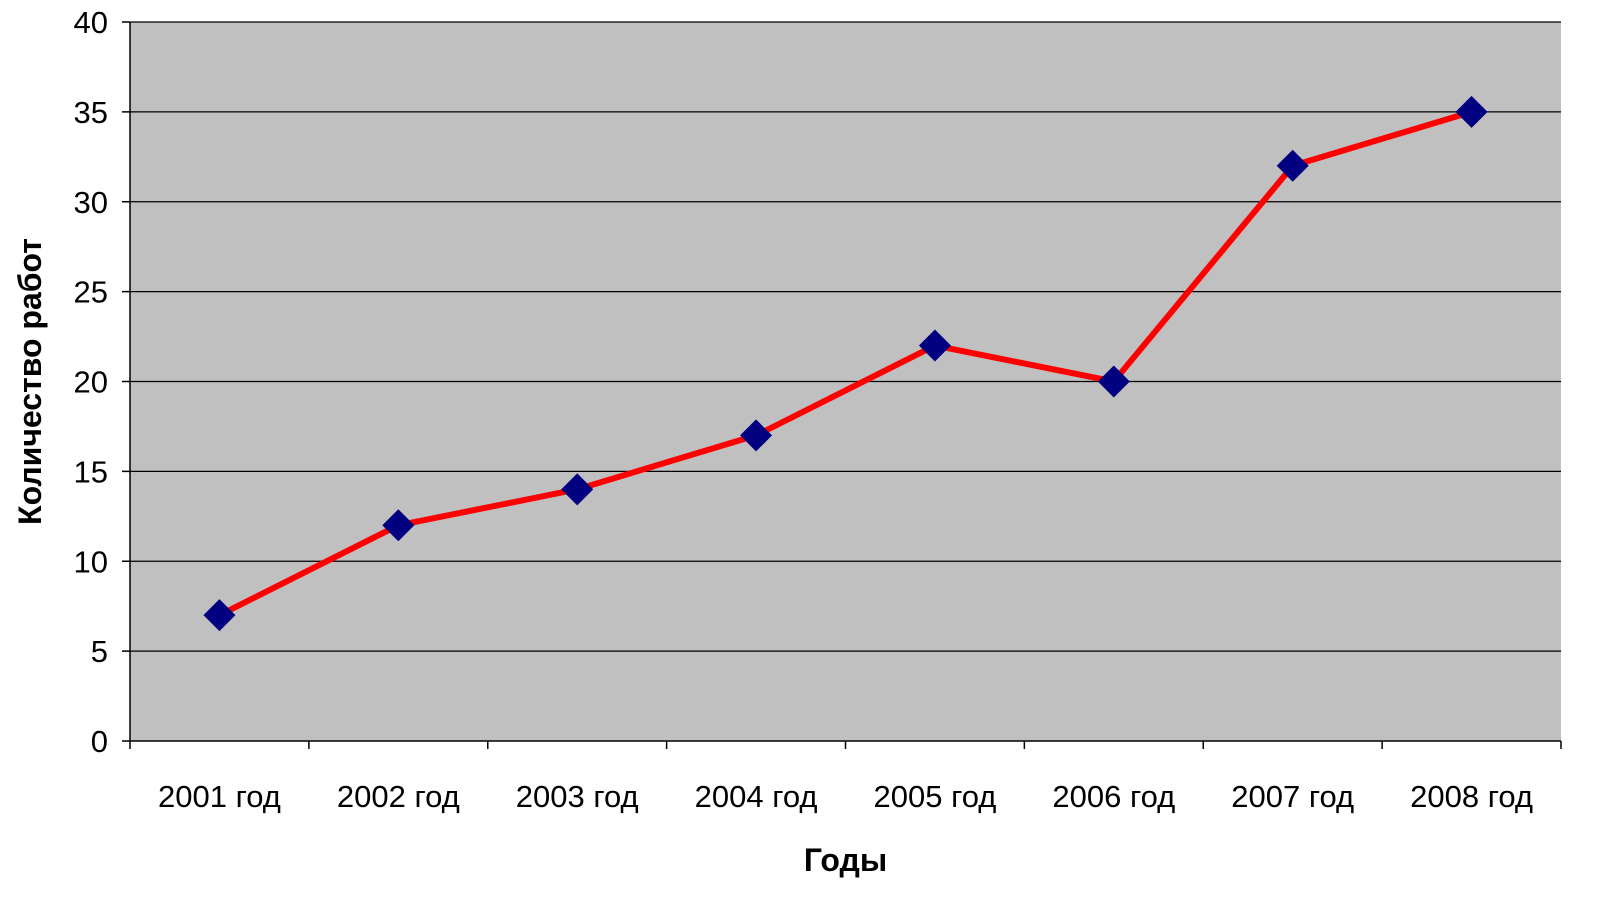 The image size is (1603, 904). Describe the element at coordinates (845, 860) in the screenshot. I see `x-axis-title: Годы` at that location.